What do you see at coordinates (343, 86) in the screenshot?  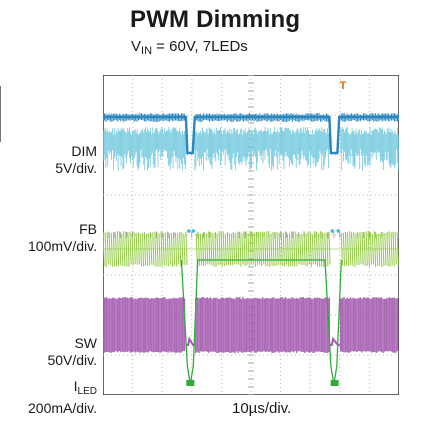 I see `trigger-marker: T` at bounding box center [343, 86].